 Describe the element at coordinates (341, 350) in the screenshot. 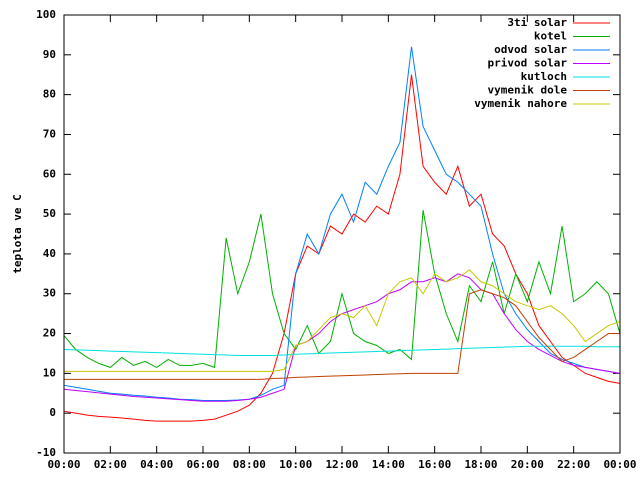

I see `series-line` at that location.